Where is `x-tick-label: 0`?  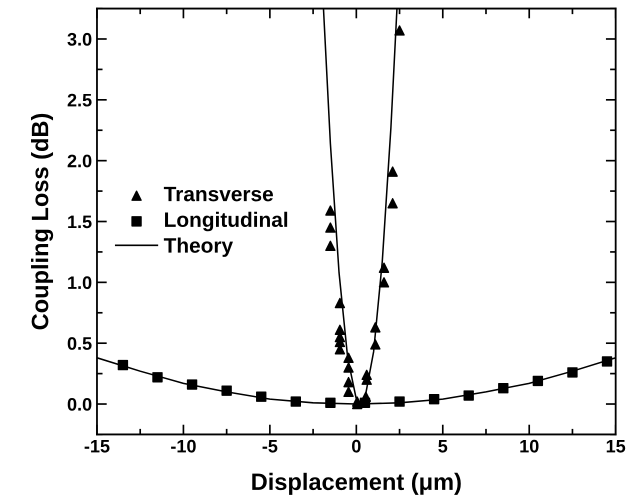
x-tick-label: 0 is located at coordinates (356, 446).